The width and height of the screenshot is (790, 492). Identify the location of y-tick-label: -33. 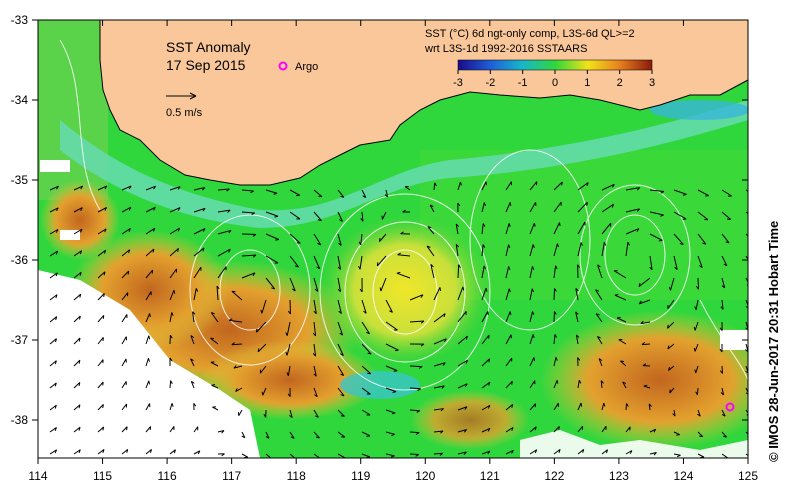
(20, 20).